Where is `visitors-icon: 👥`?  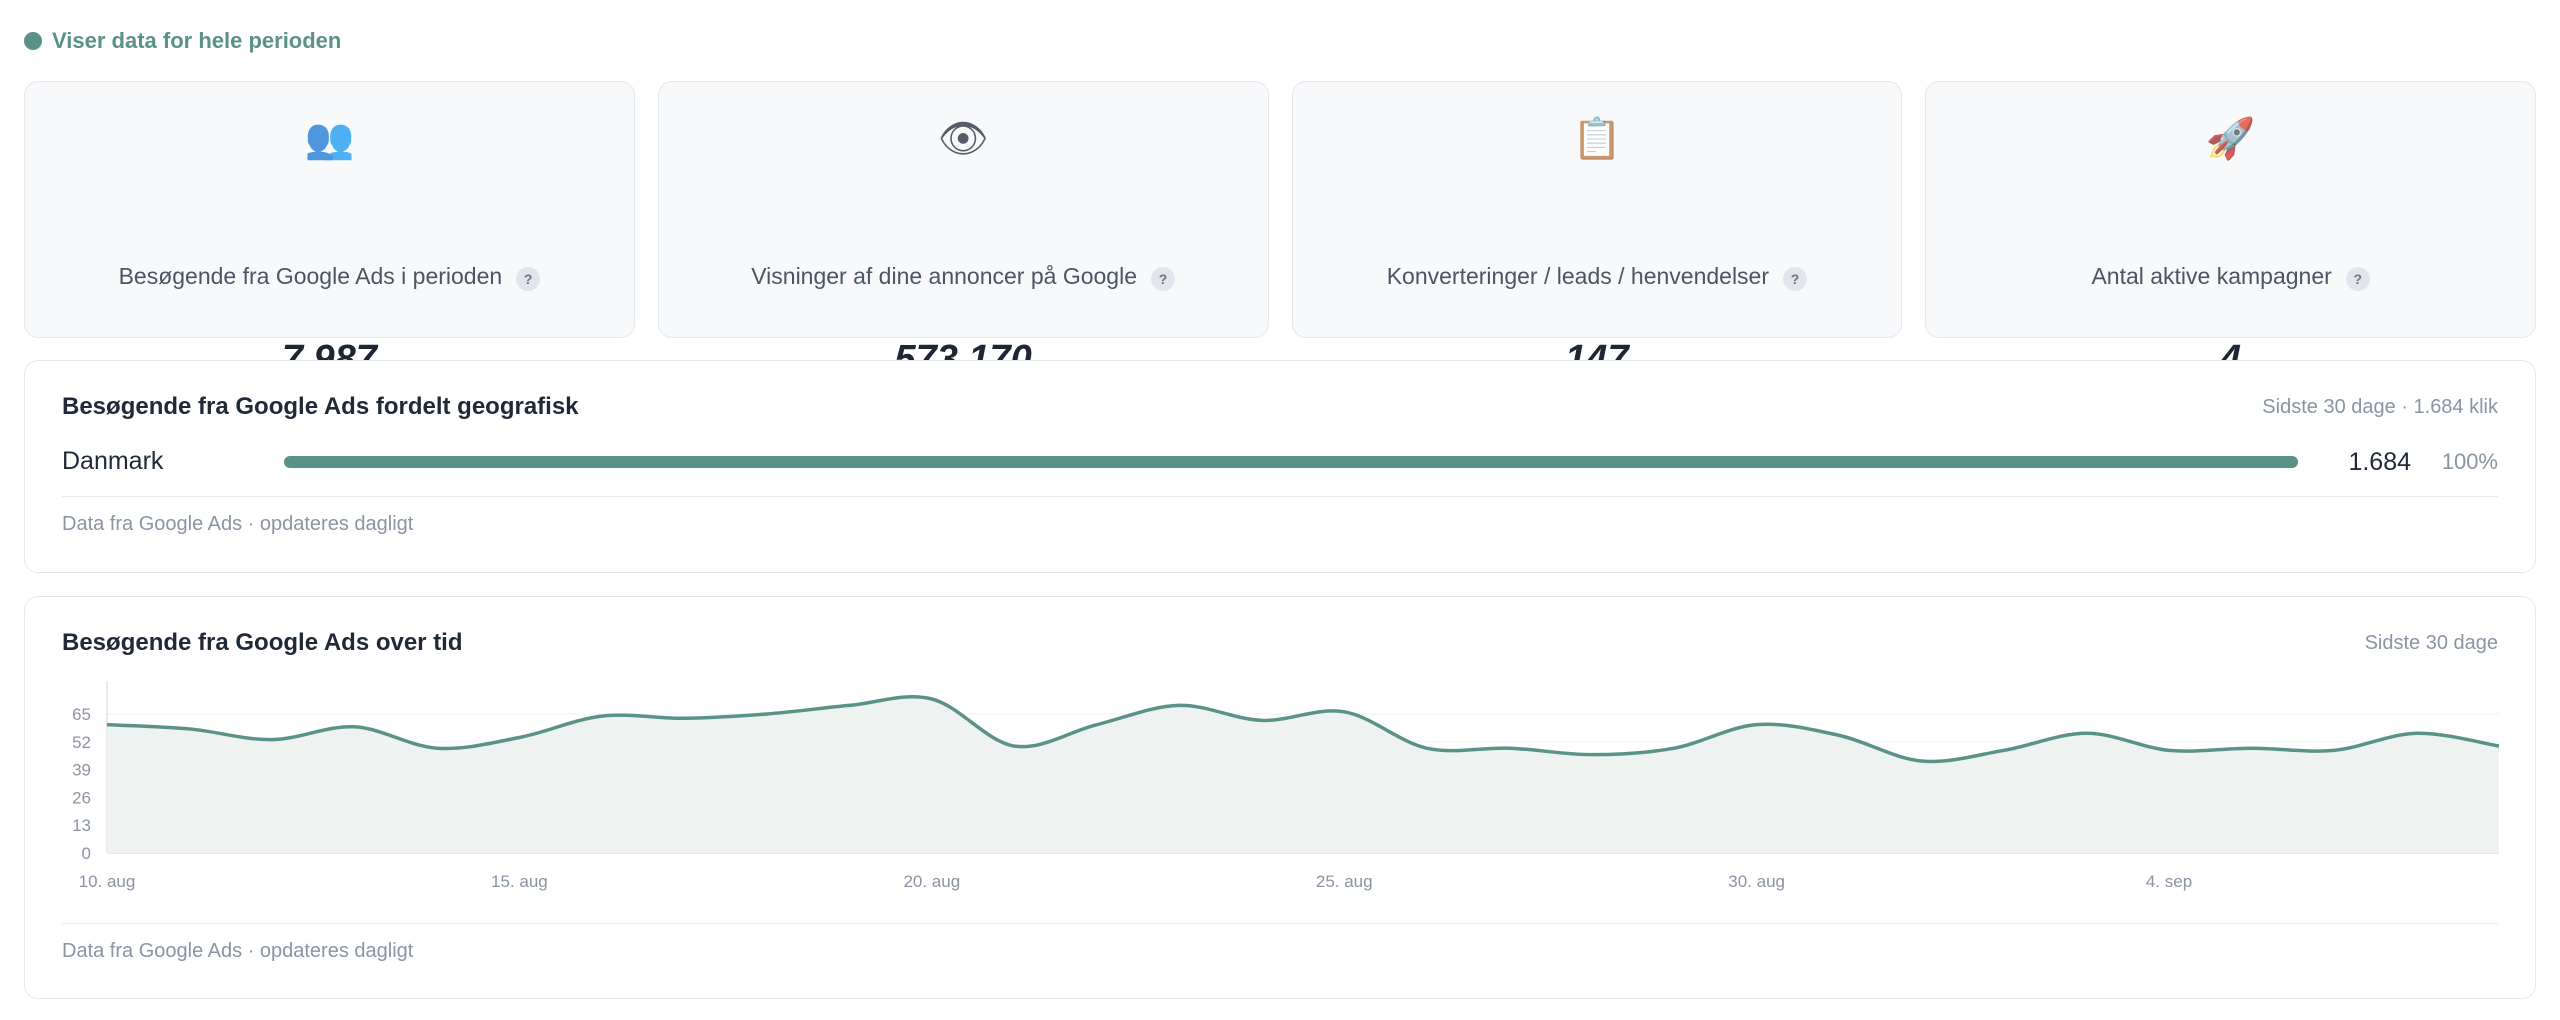
visitors-icon: 👥 is located at coordinates (329, 139).